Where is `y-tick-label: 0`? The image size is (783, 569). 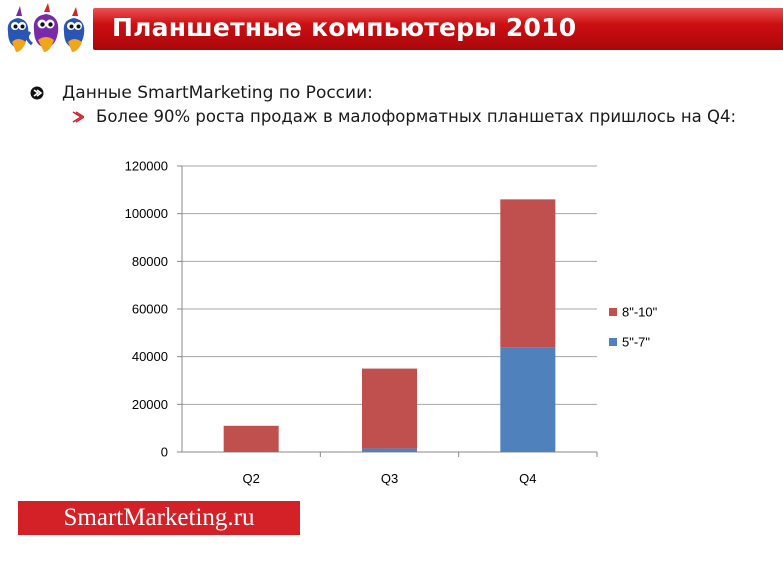 y-tick-label: 0 is located at coordinates (164, 452).